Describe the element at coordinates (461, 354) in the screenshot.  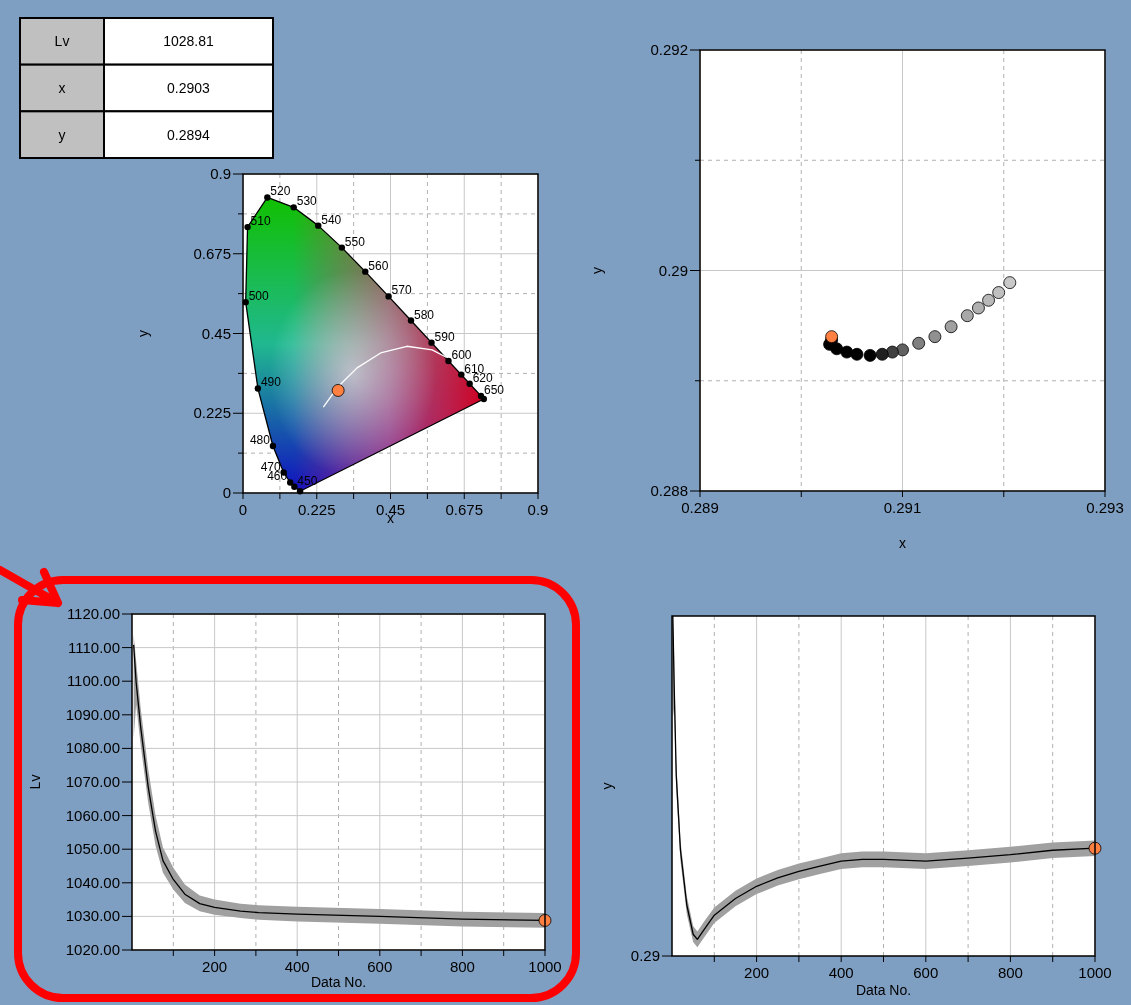
I see `annotation: 600` at that location.